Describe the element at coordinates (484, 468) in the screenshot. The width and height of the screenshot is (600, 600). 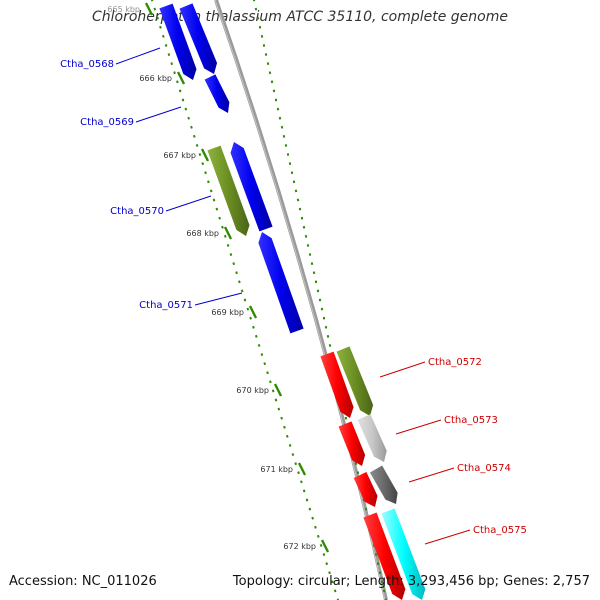
I see `gene-label-right: Ctha_0574` at that location.